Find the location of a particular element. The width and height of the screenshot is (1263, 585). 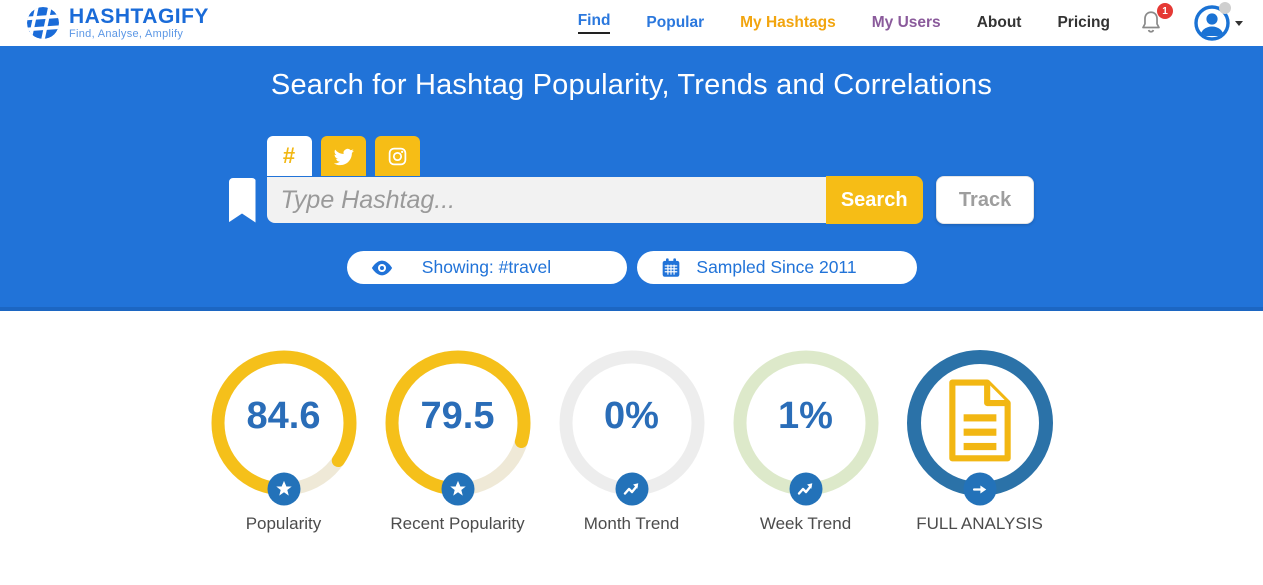

notification-badge: 1 is located at coordinates (1165, 11).